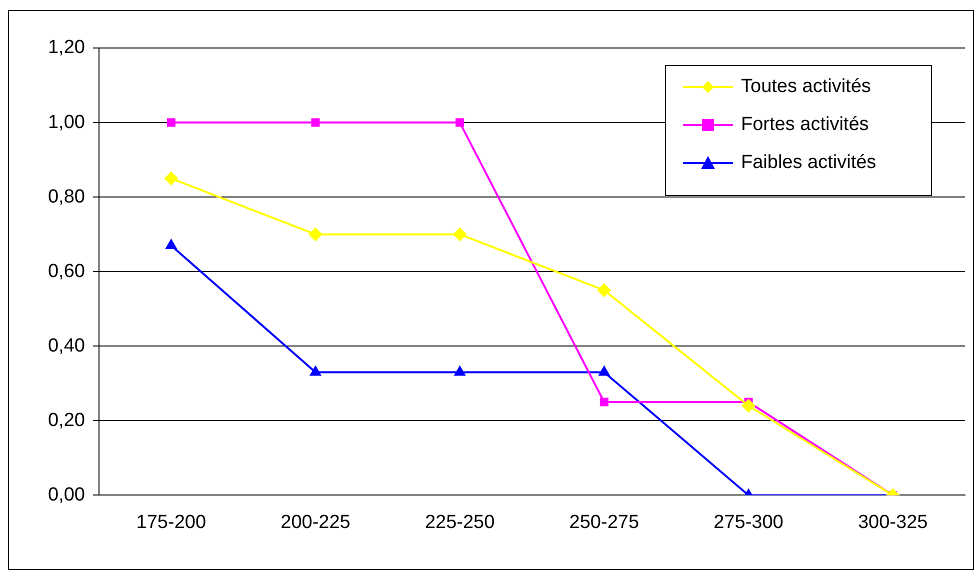  I want to click on legend-label: Faibles activités, so click(808, 163).